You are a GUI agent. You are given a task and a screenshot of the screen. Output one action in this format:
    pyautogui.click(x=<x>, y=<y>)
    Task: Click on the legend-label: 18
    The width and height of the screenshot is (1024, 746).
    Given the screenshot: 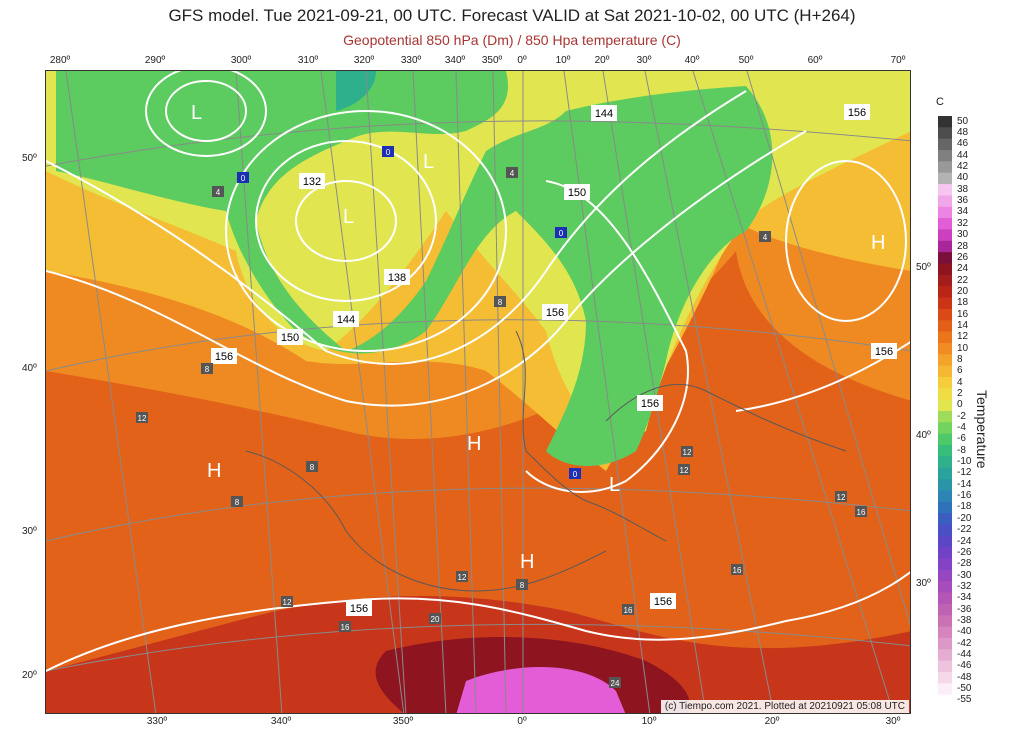 What is the action you would take?
    pyautogui.click(x=963, y=303)
    